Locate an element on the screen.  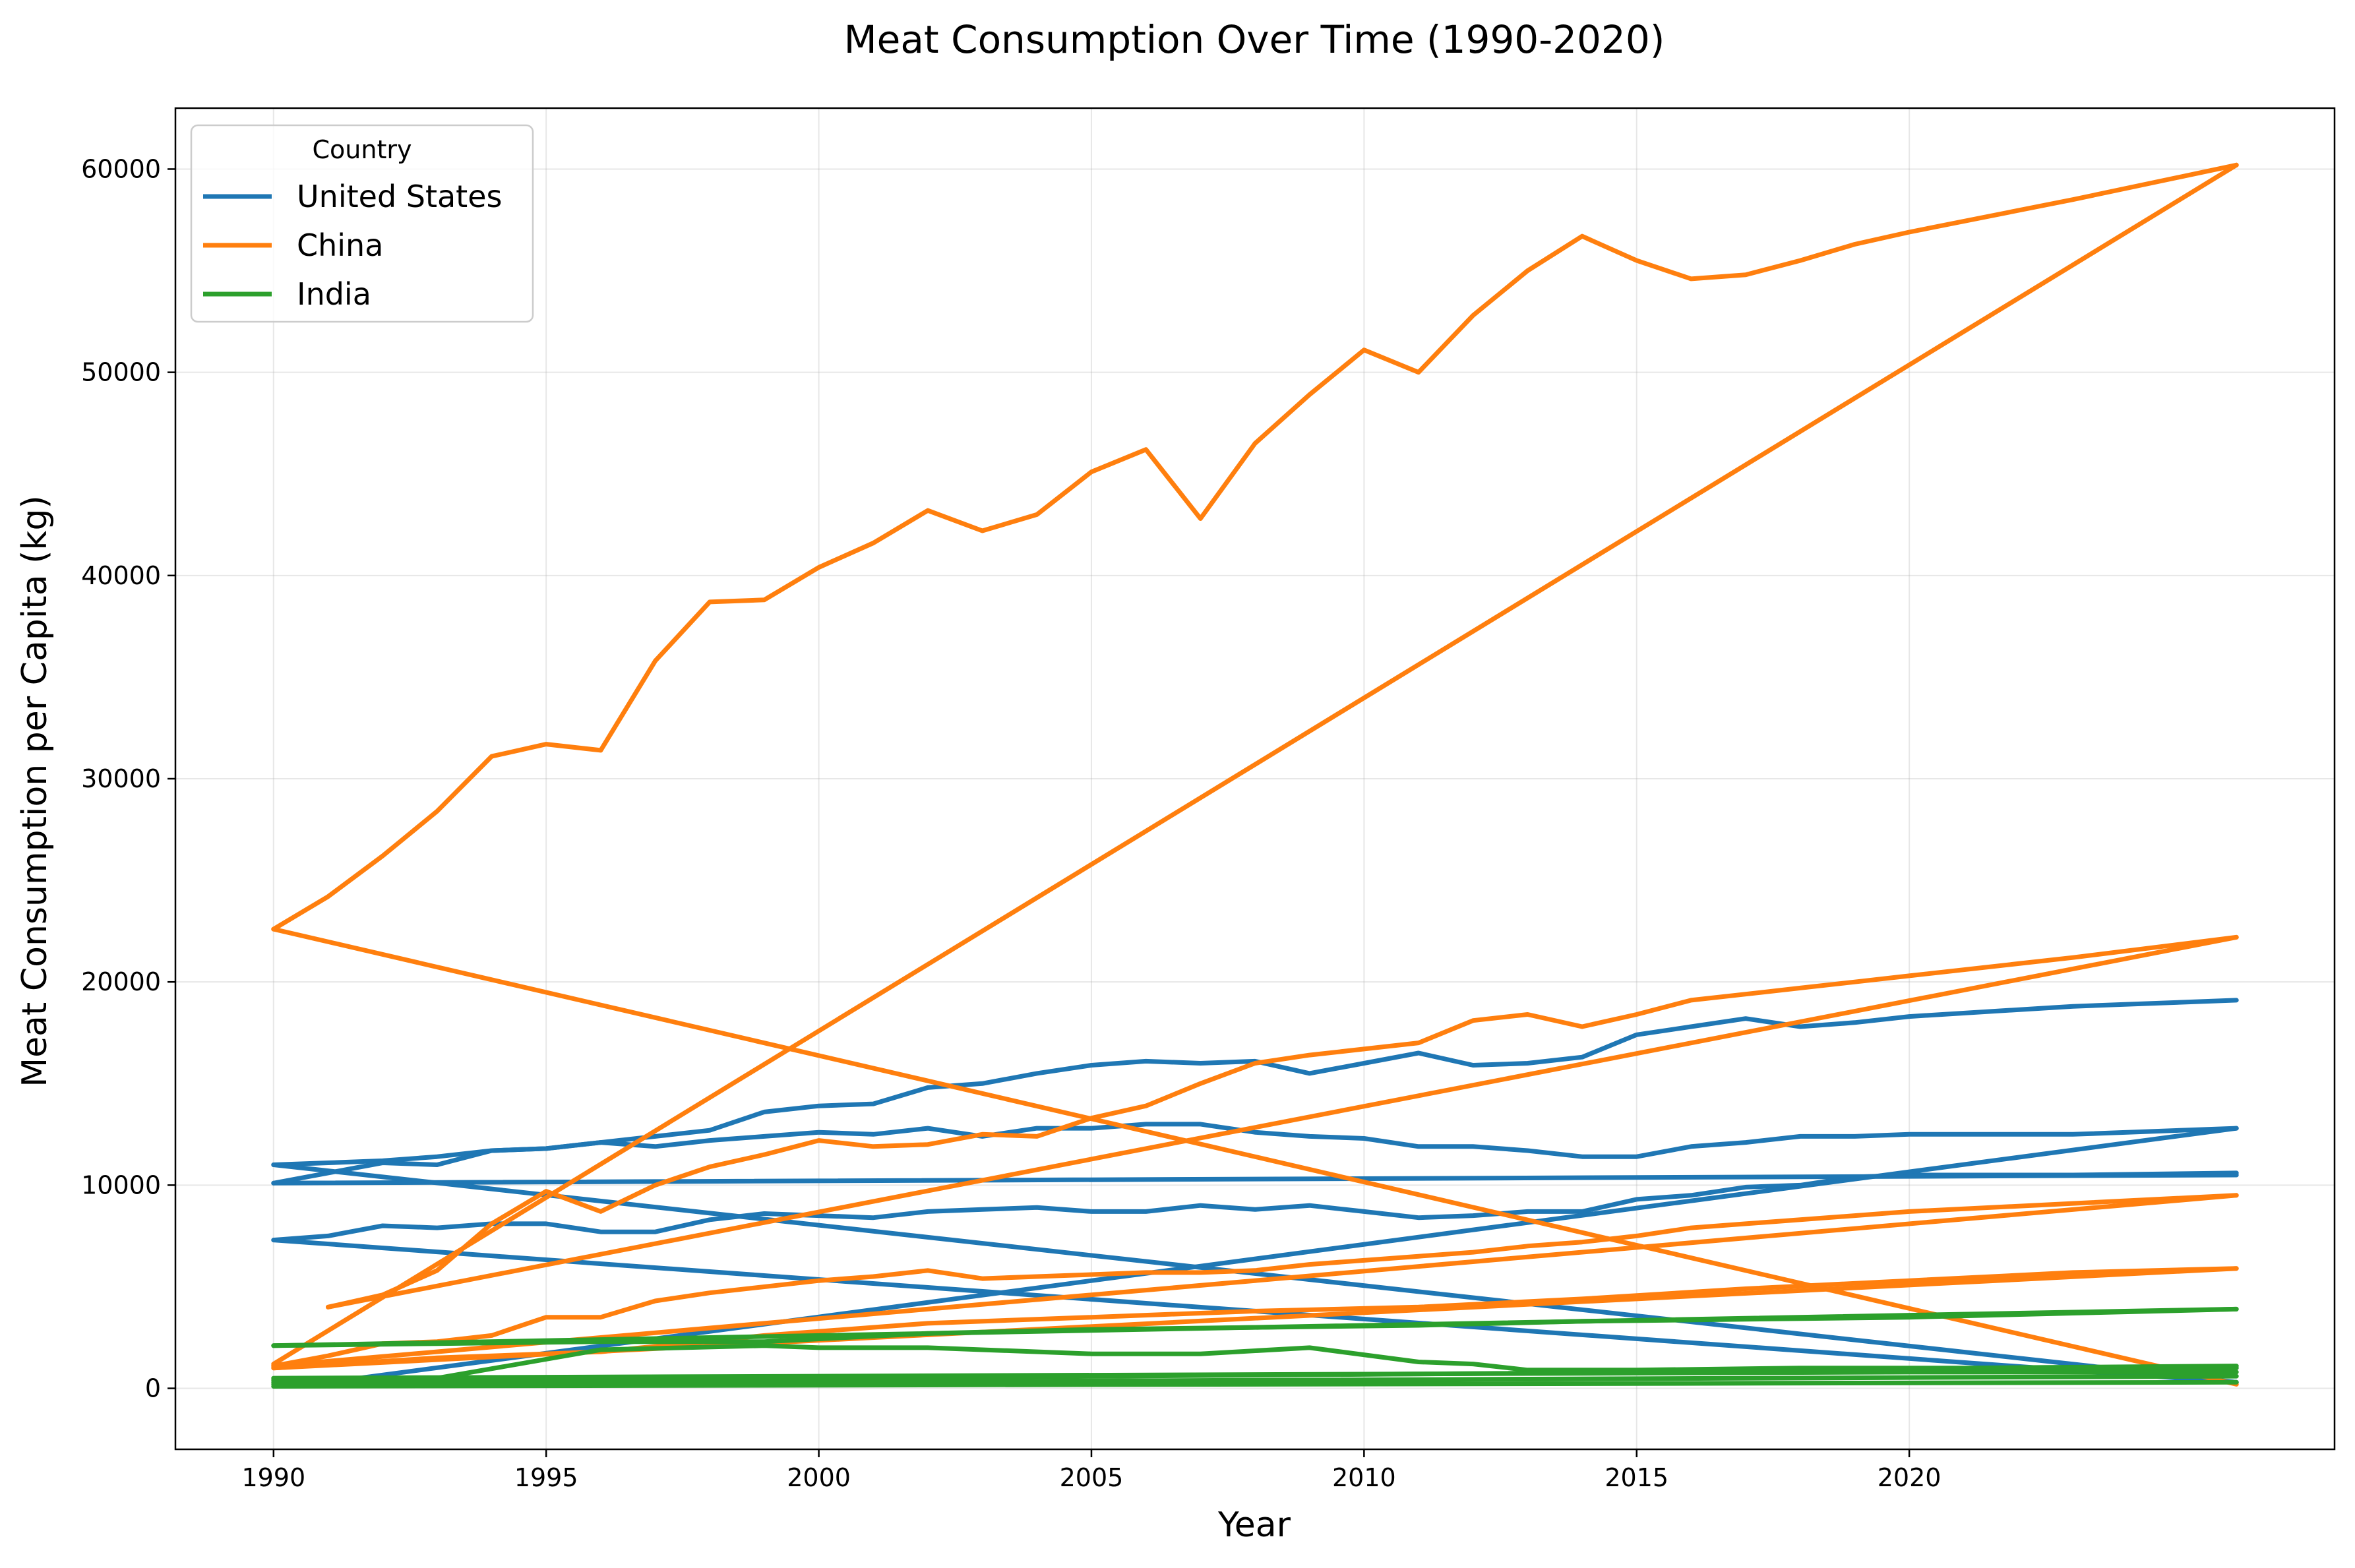
legend-entries: United States China India is located at coordinates (353, 245).